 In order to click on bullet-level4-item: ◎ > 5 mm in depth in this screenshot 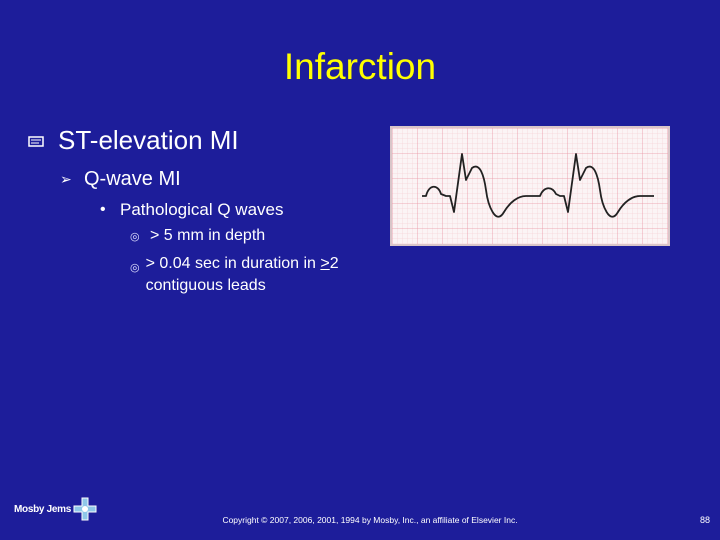, I will do `click(197, 236)`.